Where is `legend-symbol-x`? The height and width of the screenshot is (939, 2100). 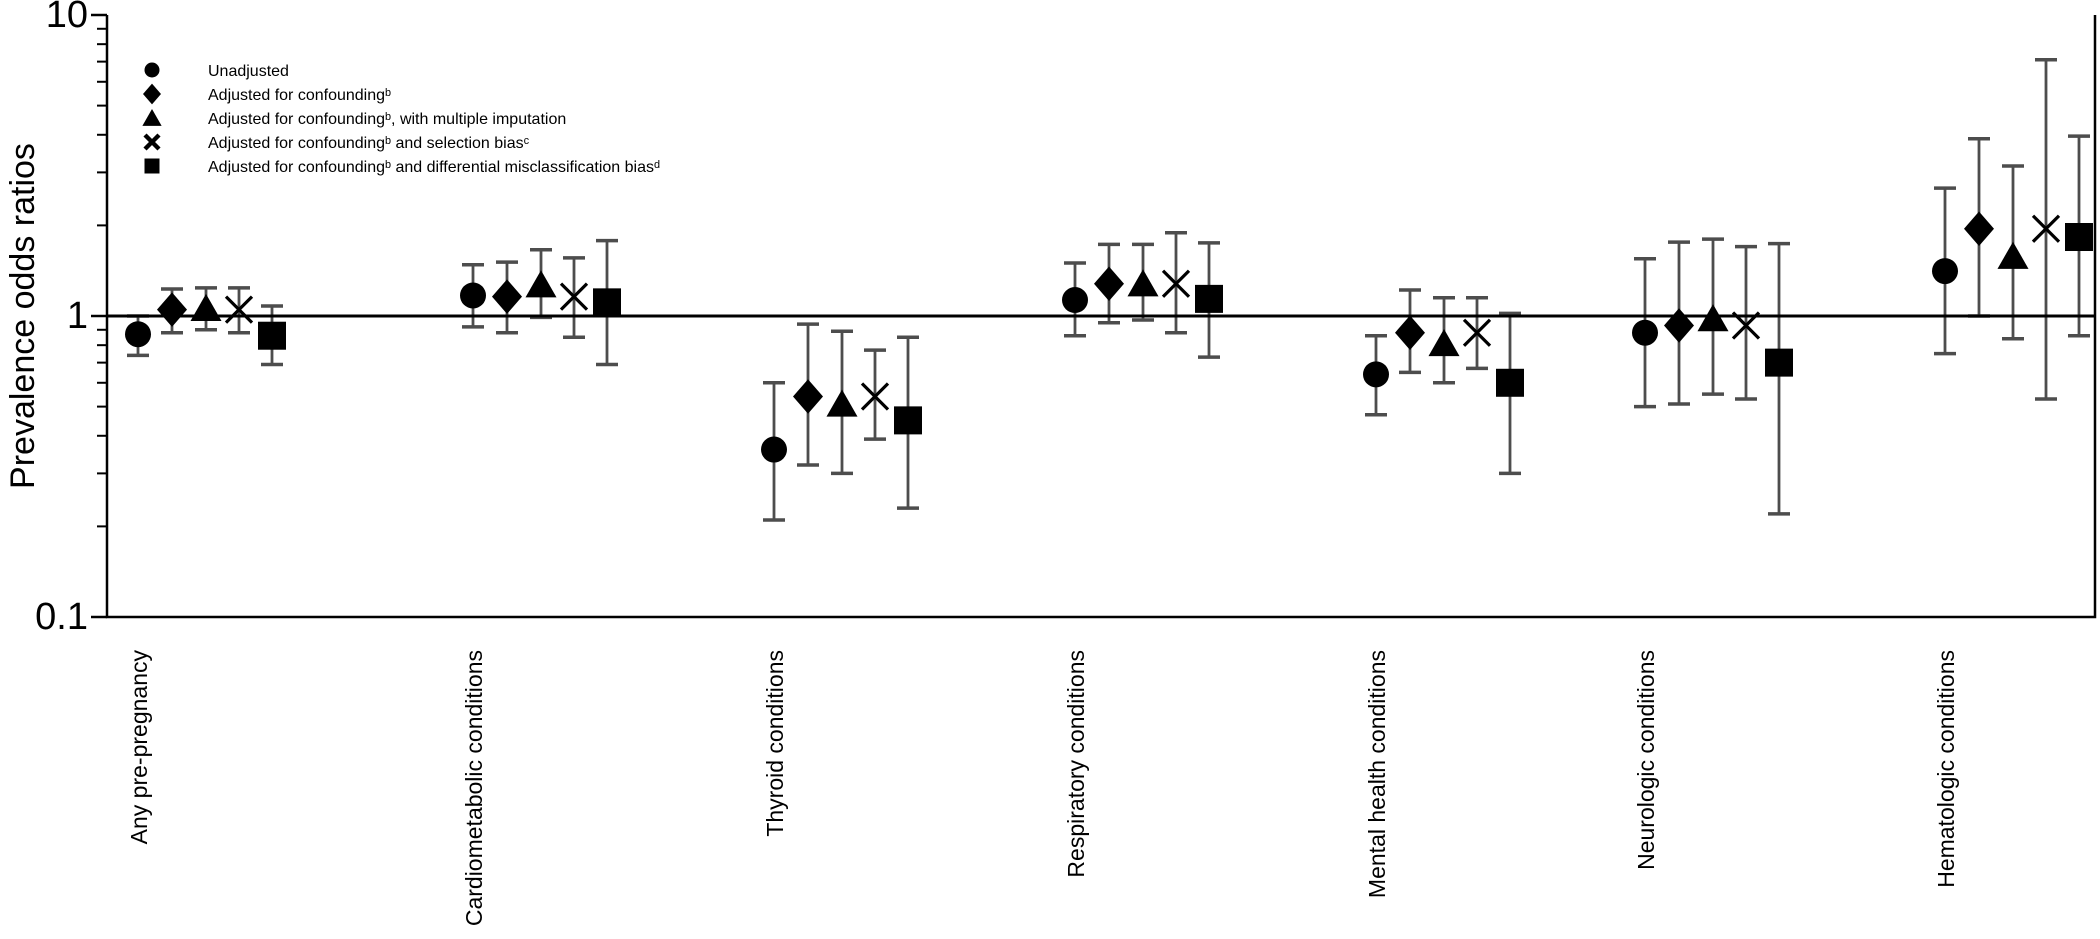
legend-symbol-x is located at coordinates (152, 142).